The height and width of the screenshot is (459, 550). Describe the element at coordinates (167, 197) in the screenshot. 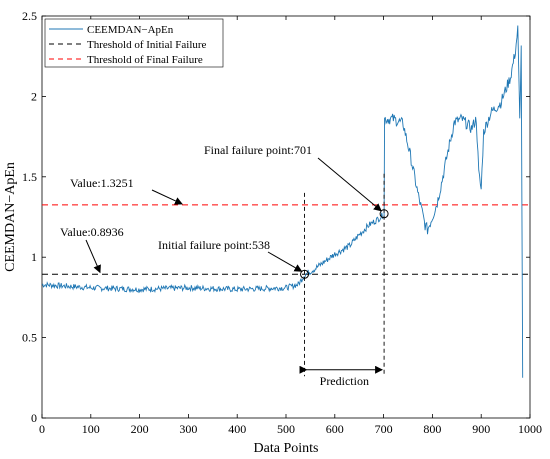

I see `final-value-arrow` at that location.